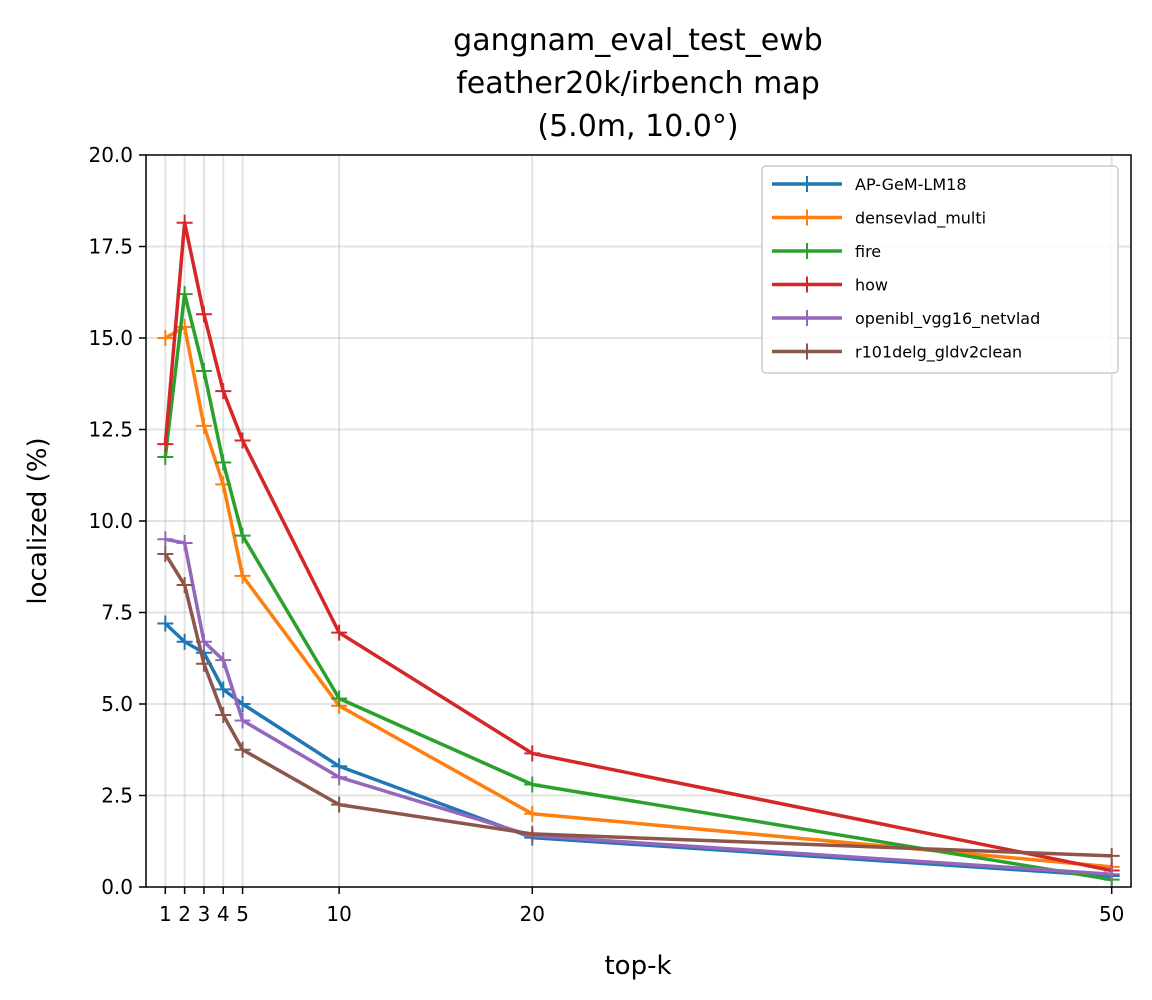  What do you see at coordinates (110, 430) in the screenshot?
I see `y-tick-label: 12.5` at bounding box center [110, 430].